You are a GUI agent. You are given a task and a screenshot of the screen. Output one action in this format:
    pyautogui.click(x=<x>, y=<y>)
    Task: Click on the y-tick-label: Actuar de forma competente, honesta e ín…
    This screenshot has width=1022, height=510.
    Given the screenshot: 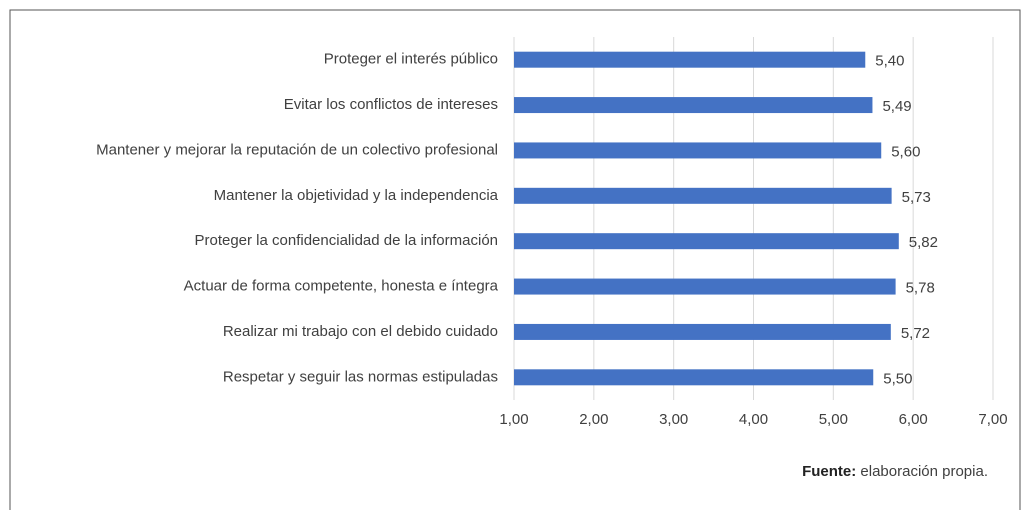 What is the action you would take?
    pyautogui.click(x=341, y=286)
    